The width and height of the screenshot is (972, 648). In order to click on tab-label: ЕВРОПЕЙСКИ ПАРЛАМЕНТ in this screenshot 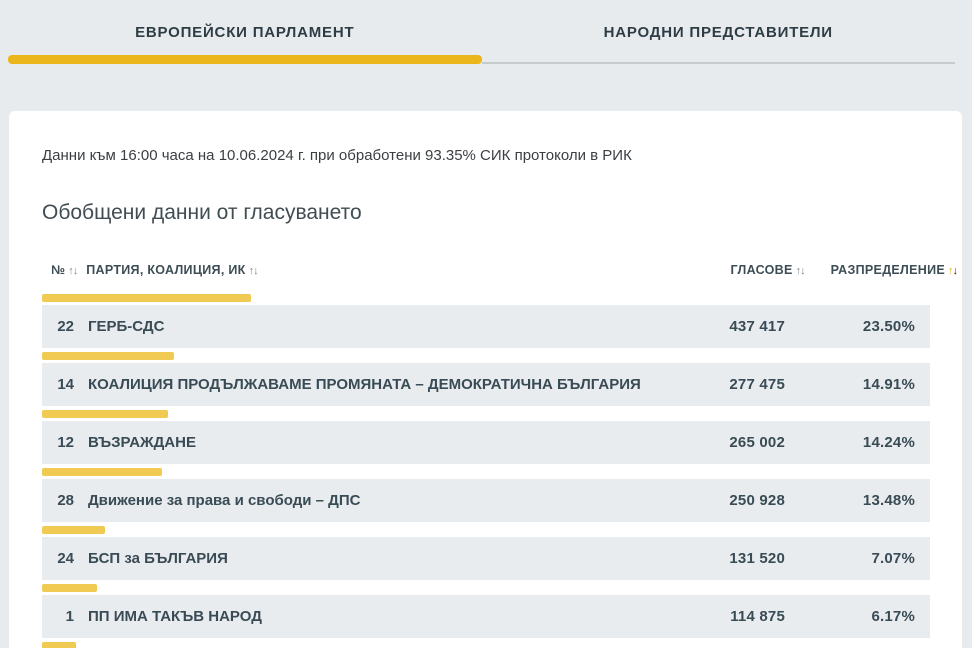, I will do `click(245, 32)`.